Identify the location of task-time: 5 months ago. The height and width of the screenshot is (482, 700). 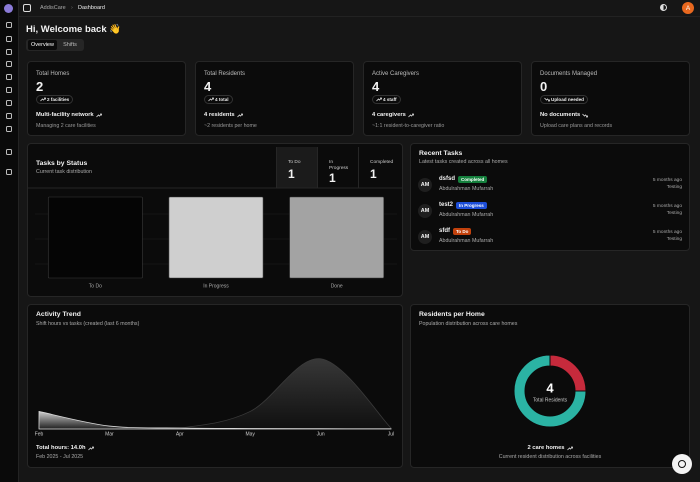
(667, 206).